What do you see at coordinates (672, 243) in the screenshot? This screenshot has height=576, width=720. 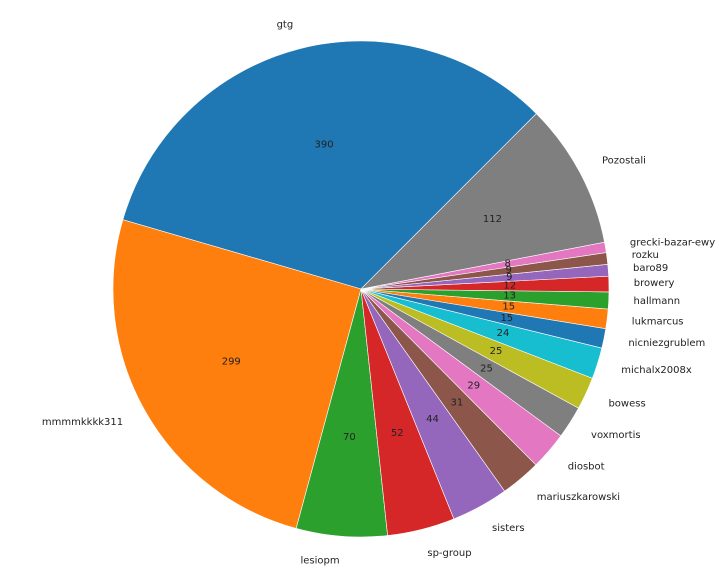 I see `pie-category-label-grecki-bazar-ewy: grecki-bazar-ewy` at bounding box center [672, 243].